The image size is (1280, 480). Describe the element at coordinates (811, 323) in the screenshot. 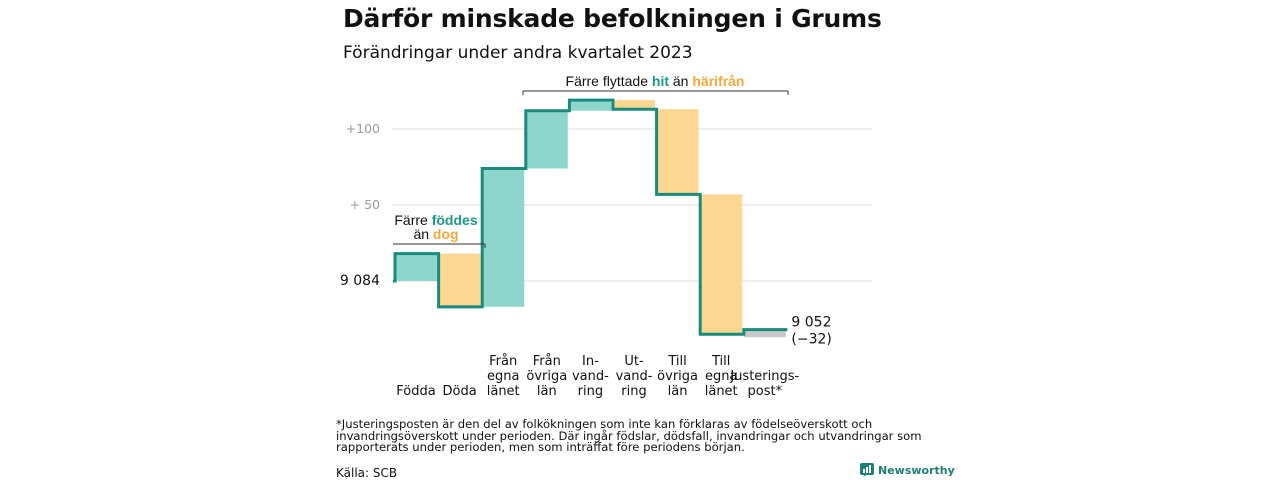

I see `end-value-label: 9 052` at that location.